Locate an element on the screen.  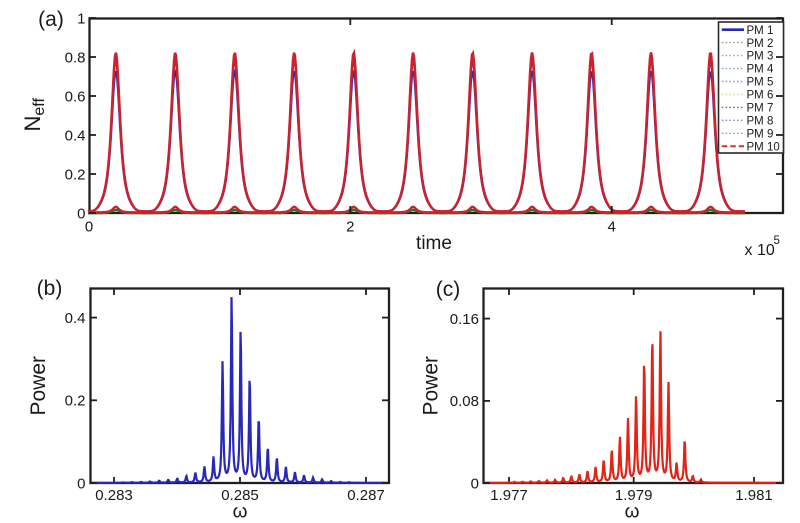
svg-text: 1 is located at coordinates (81, 18).